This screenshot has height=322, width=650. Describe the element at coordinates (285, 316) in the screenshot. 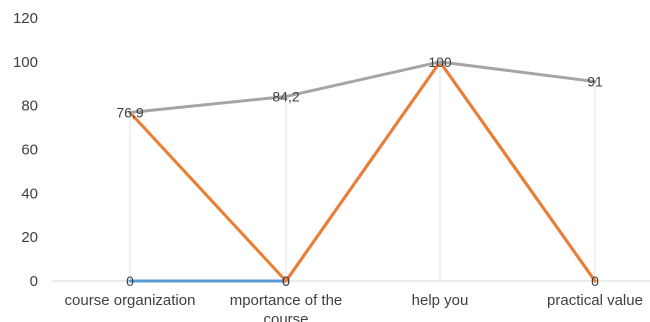

I see `x-category-label: course` at that location.